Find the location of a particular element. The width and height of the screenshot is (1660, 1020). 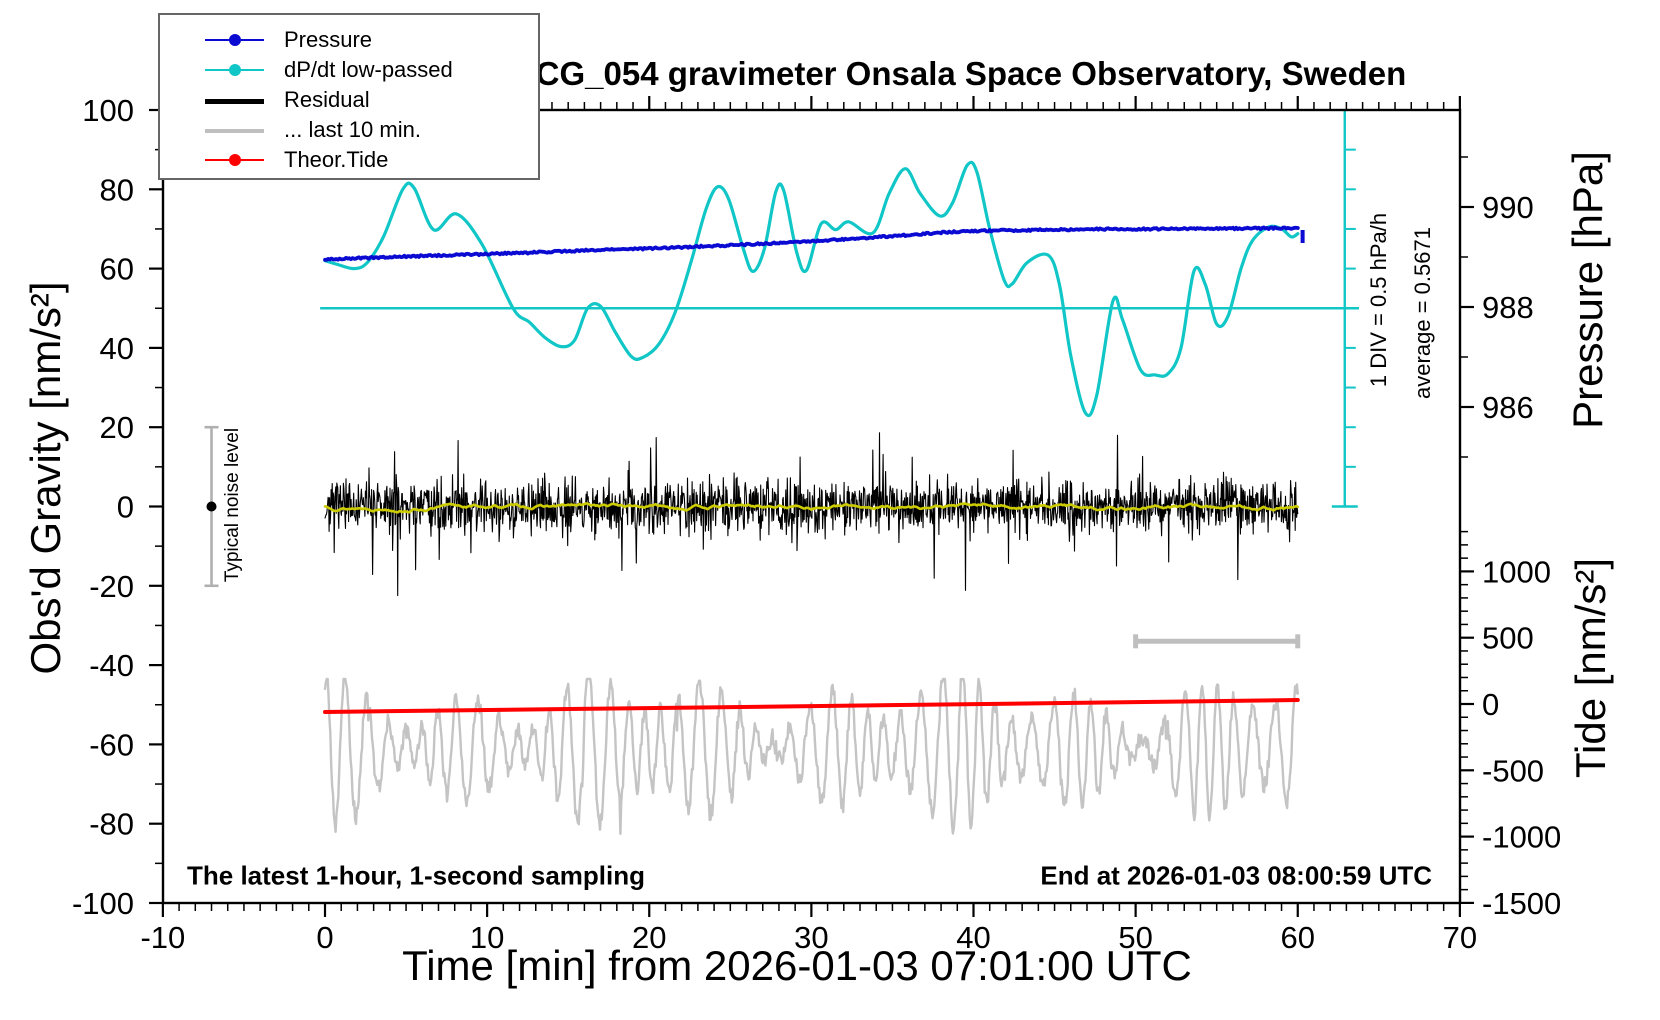

pressure-tick-label: 988 is located at coordinates (1508, 307).